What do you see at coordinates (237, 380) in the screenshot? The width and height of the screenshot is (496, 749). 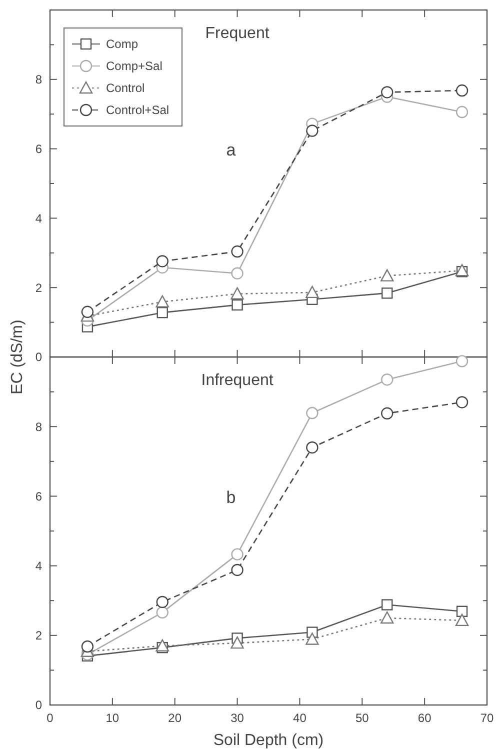 I see `text: Infrequent` at bounding box center [237, 380].